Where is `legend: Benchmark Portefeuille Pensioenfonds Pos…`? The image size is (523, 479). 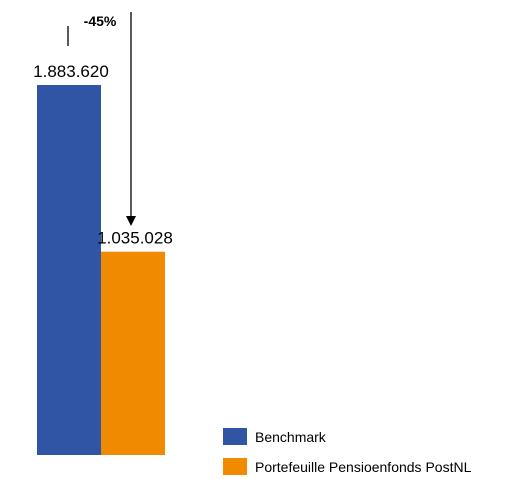 legend: Benchmark Portefeuille Pensioenfonds Pos… is located at coordinates (347, 451).